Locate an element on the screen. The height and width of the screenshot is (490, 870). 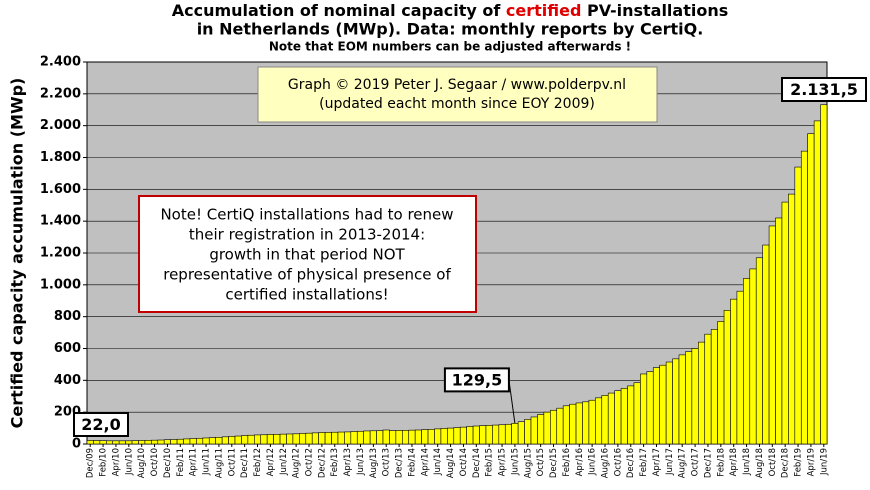
x-tick-label: Feb/14 is located at coordinates (412, 462).